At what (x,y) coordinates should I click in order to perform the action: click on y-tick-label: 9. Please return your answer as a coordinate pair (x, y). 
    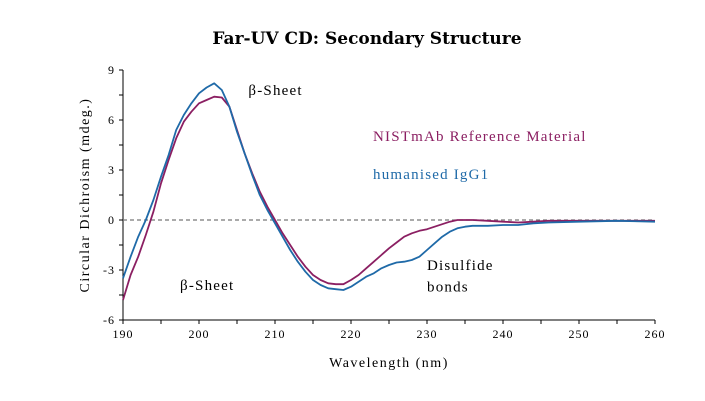
    Looking at the image, I should click on (111, 70).